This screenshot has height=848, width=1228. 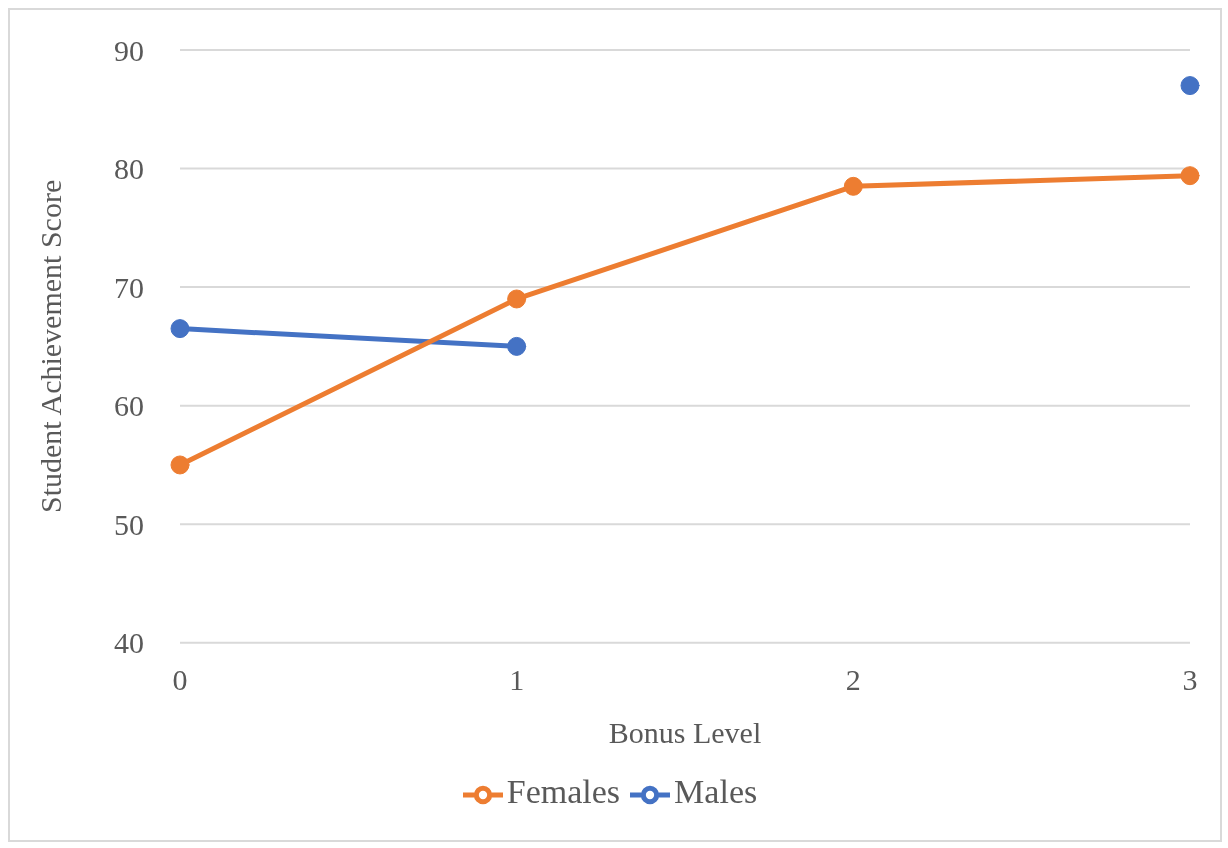 I want to click on x-tick-label: 2, so click(x=853, y=680).